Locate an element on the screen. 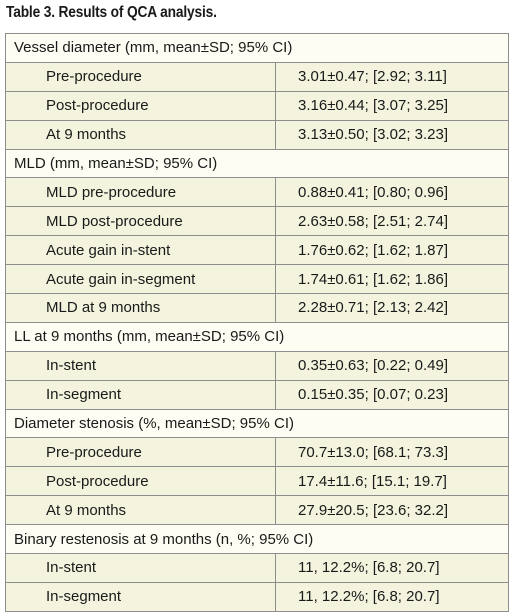  table-row: Post-procedure 3.16±0.44; [3.07; 3.25] is located at coordinates (257, 105).